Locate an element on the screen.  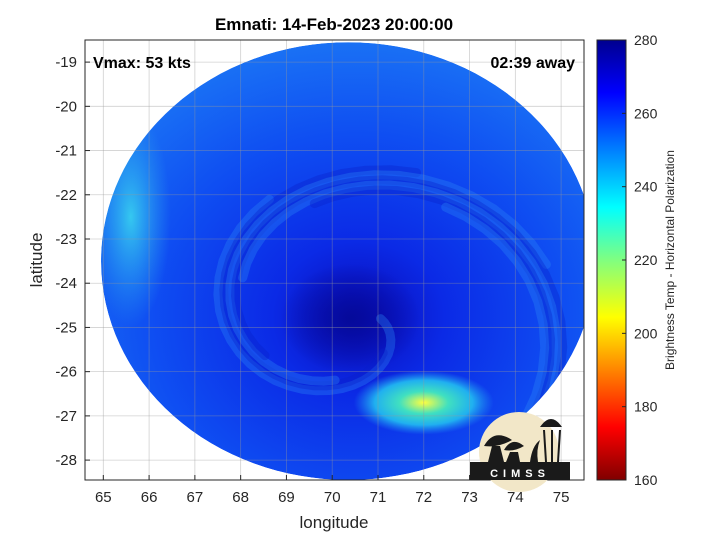
colorbar-gradient is located at coordinates (611, 260).